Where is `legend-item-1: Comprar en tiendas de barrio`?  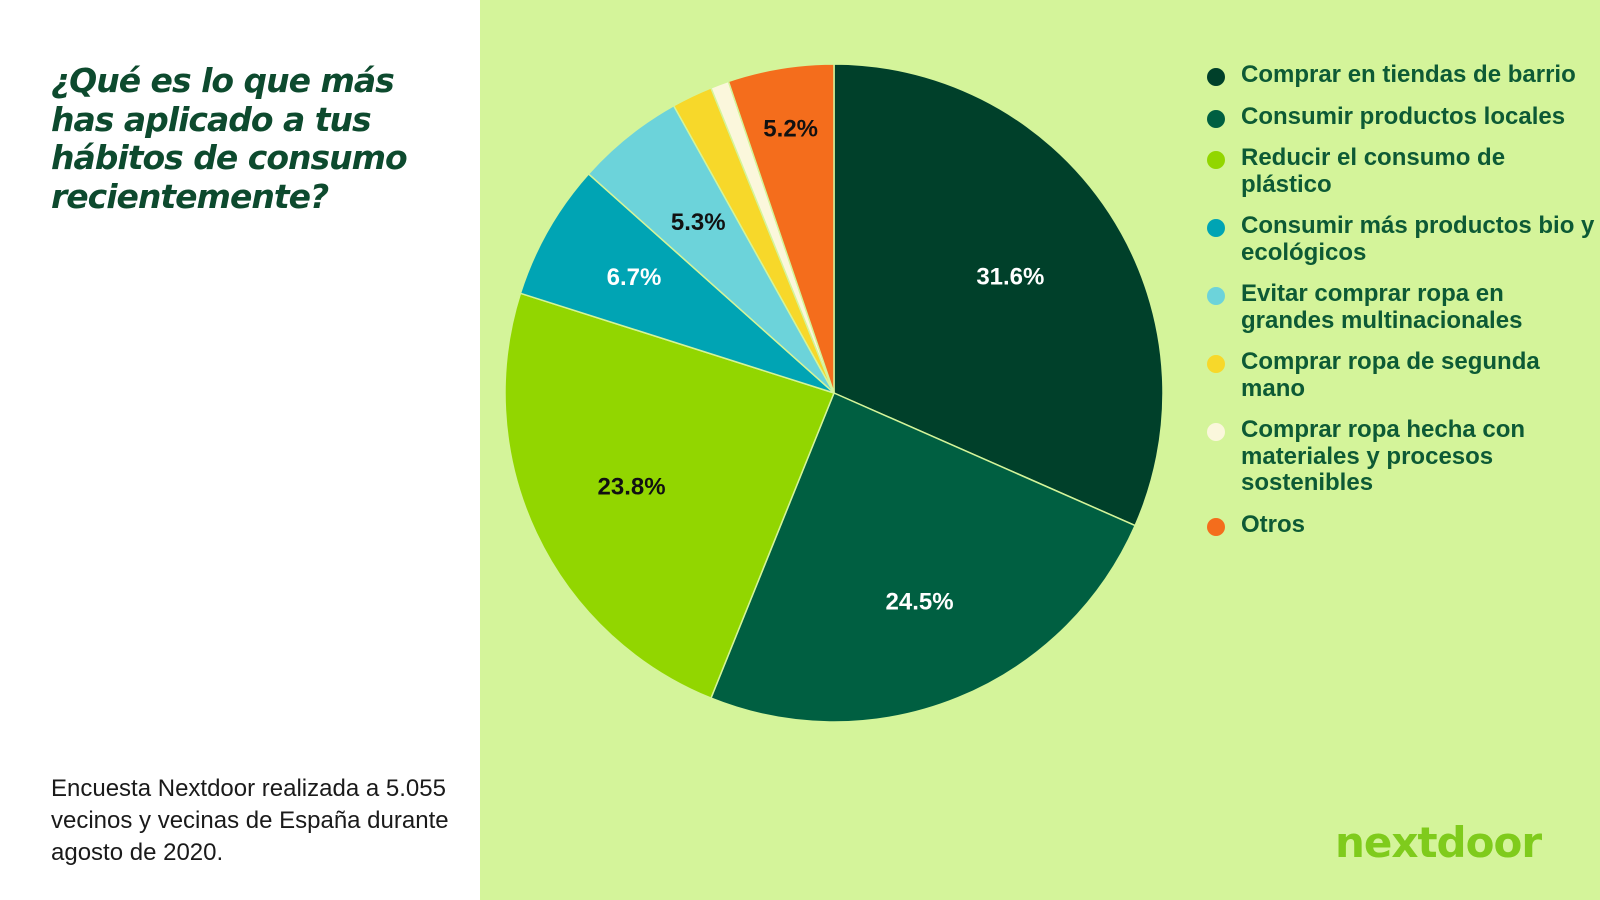
legend-item-1: Comprar en tiendas de barrio is located at coordinates (1400, 75).